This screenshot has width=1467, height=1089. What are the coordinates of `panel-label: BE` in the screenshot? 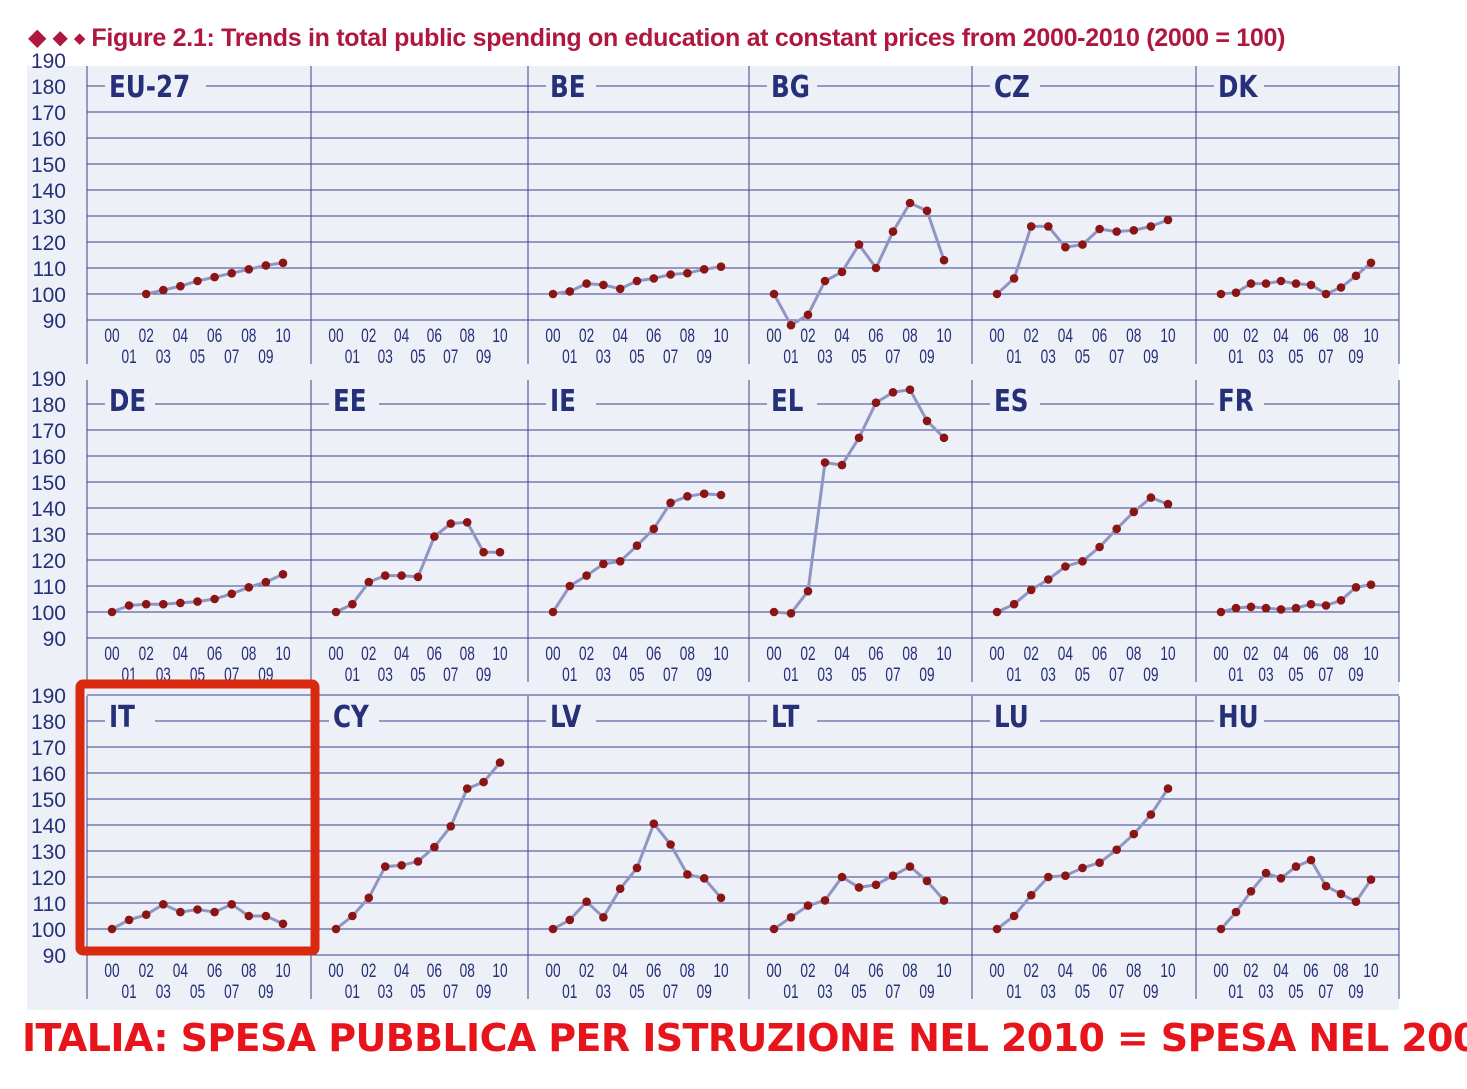 It's located at (568, 88).